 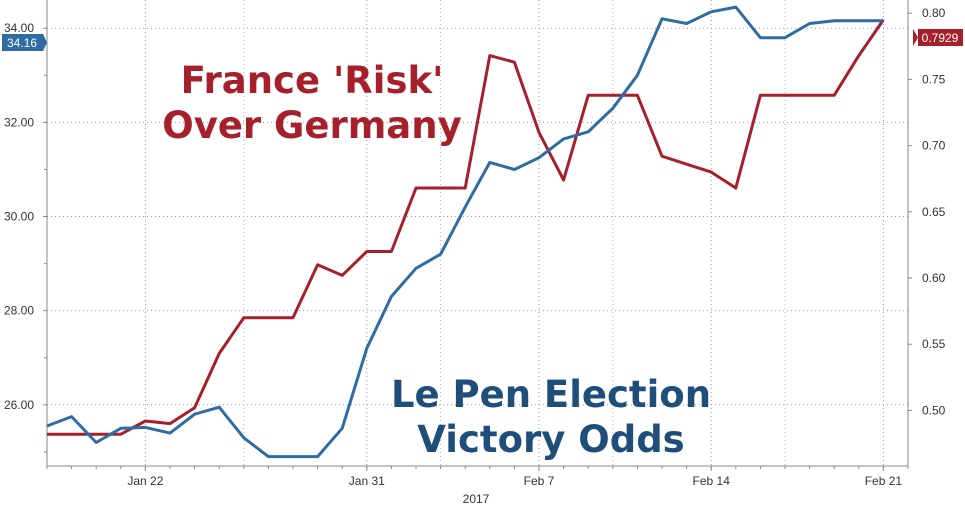 What do you see at coordinates (934, 13) in the screenshot?
I see `right-tick-label: 0.80` at bounding box center [934, 13].